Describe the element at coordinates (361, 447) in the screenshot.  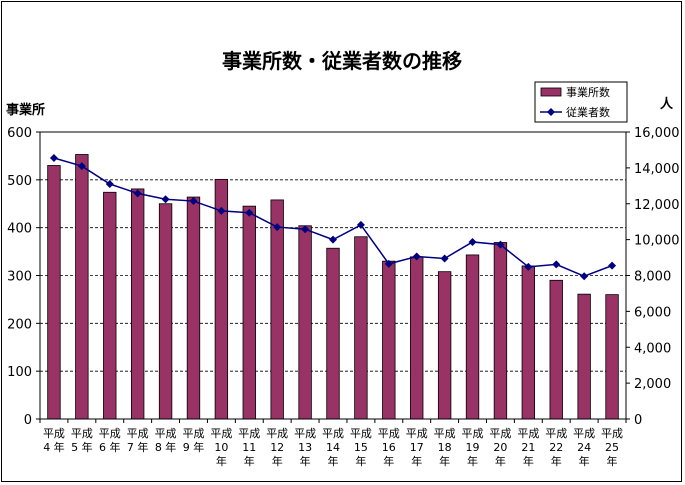
I see `x-tick-label: 平成 15 年` at that location.